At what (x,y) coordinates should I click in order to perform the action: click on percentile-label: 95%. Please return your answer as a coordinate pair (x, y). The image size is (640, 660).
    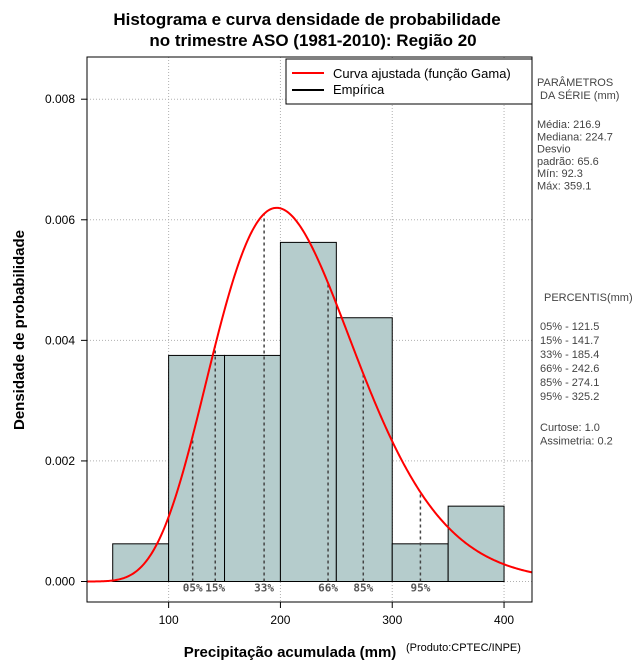
    Looking at the image, I should click on (420, 588).